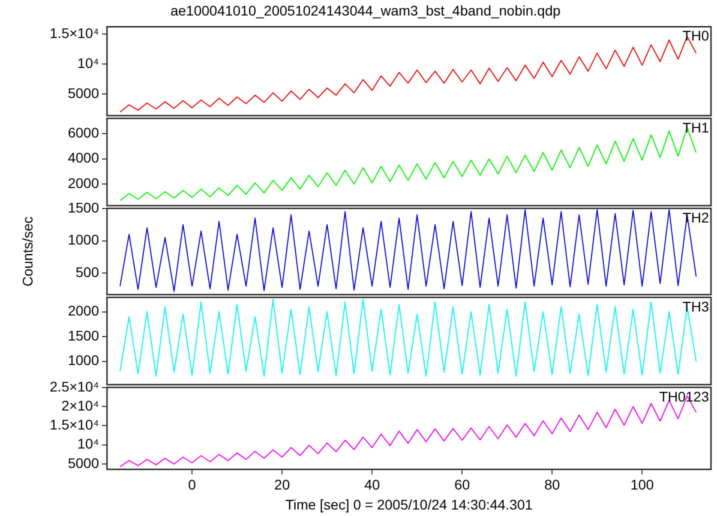 This screenshot has height=516, width=717. What do you see at coordinates (74, 386) in the screenshot?
I see `y-tick-label: 2.5×10⁴` at bounding box center [74, 386].